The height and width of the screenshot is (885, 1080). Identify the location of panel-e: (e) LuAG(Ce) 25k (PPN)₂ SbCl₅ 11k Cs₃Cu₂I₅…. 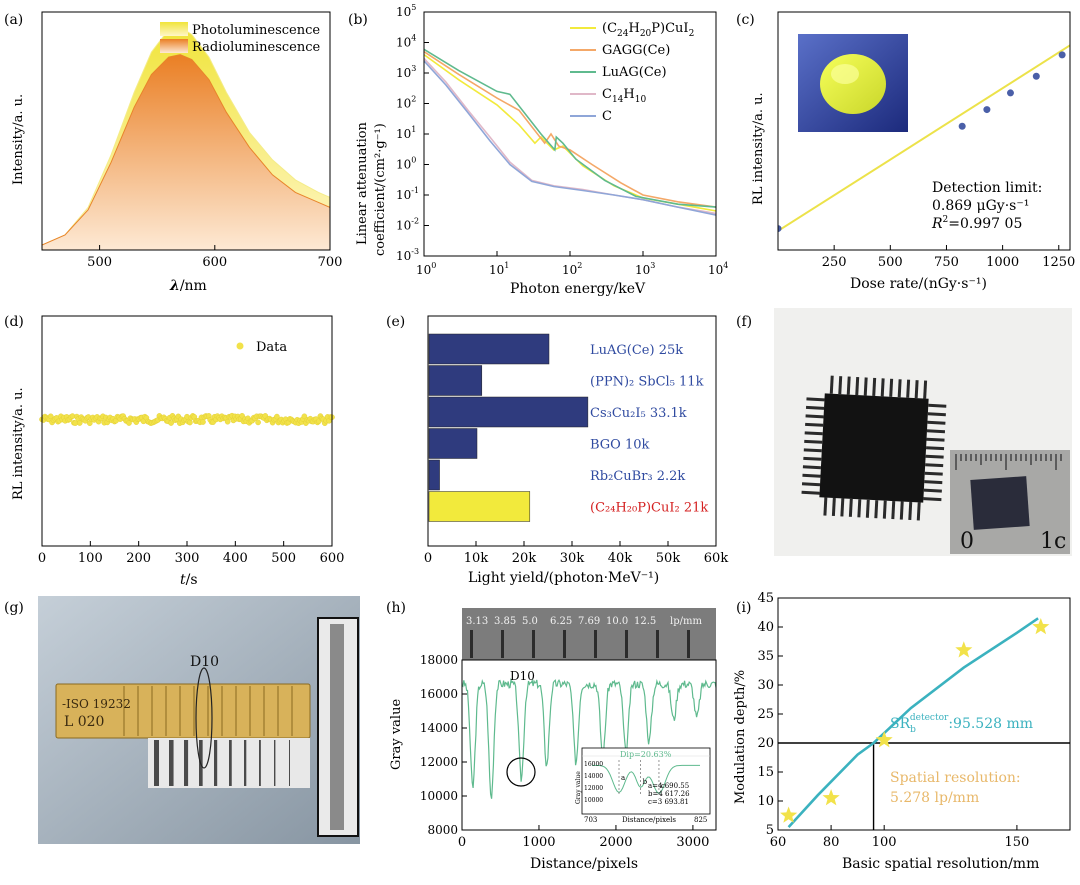
(557, 450).